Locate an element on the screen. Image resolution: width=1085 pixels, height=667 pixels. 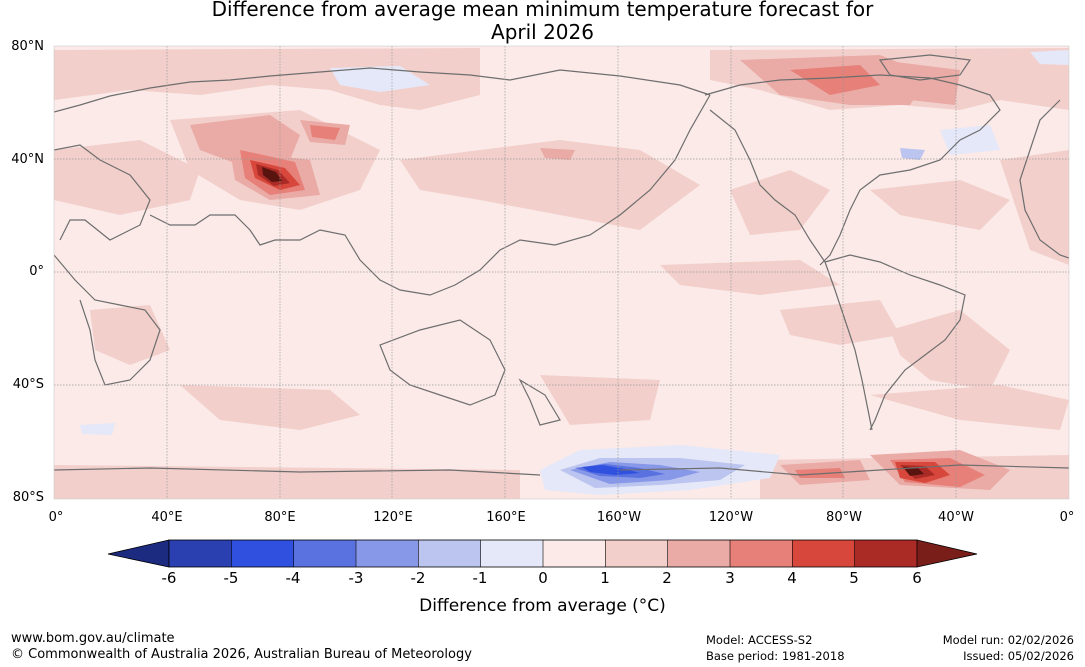
lon-label-80w: 80°W is located at coordinates (844, 517).